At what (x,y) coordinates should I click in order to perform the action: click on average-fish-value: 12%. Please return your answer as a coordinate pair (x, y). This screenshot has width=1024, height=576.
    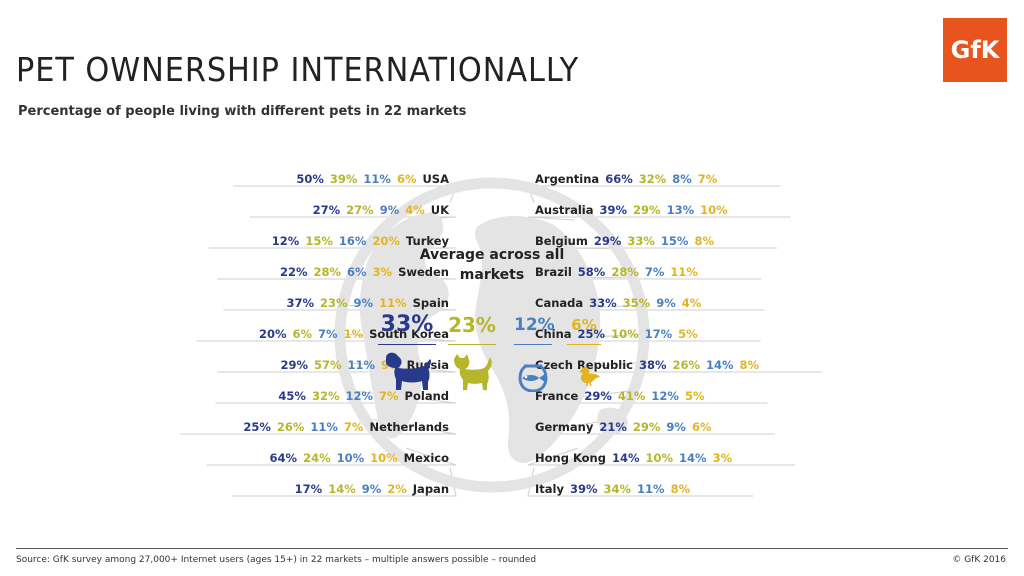
    Looking at the image, I should click on (534, 324).